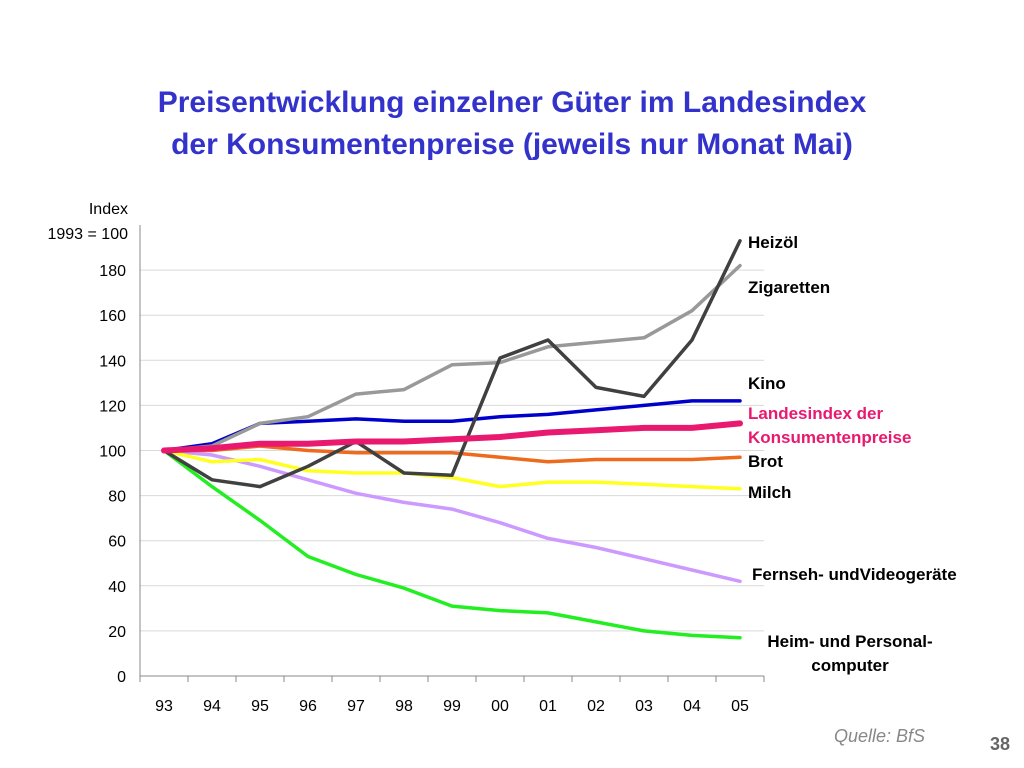 Image resolution: width=1024 pixels, height=768 pixels. Describe the element at coordinates (769, 492) in the screenshot. I see `series-label-5-line-0: Milch` at that location.